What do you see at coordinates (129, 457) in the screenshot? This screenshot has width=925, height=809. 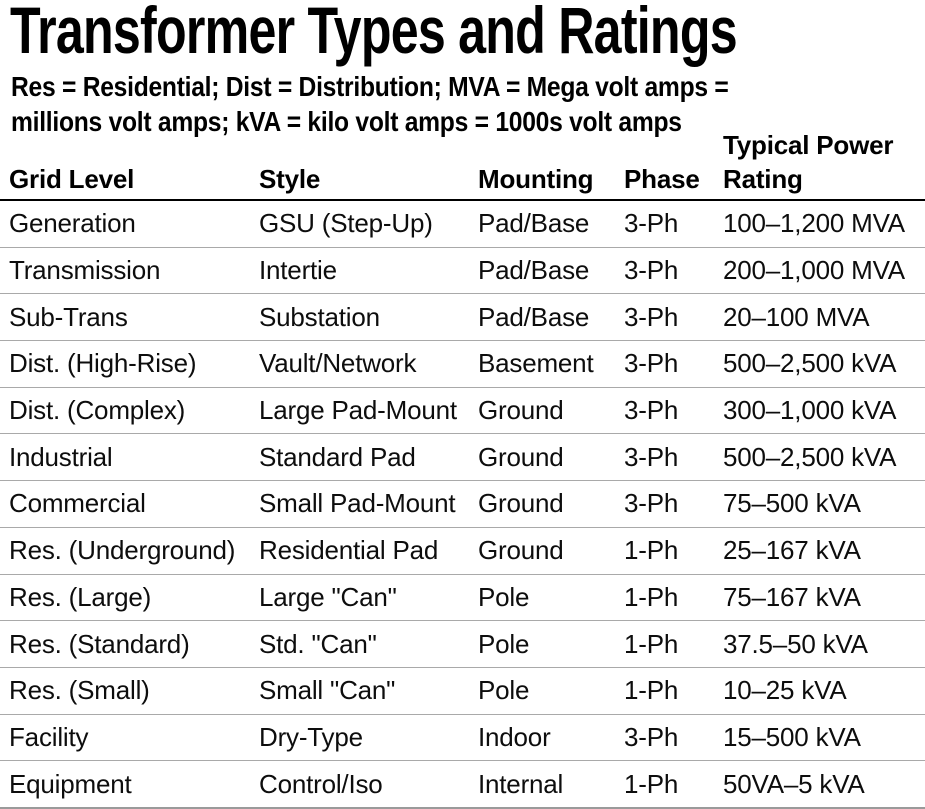 I see `cell-grid-level: Industrial` at bounding box center [129, 457].